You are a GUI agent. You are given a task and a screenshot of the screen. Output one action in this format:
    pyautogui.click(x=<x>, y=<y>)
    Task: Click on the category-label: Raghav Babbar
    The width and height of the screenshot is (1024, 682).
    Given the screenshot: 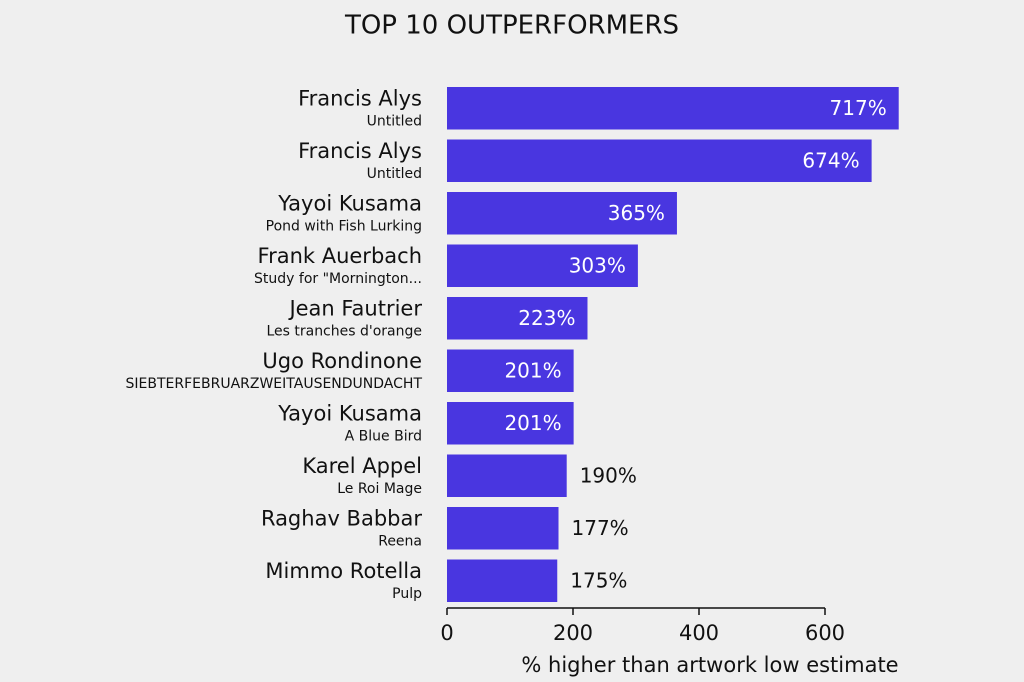 What is the action you would take?
    pyautogui.click(x=341, y=518)
    